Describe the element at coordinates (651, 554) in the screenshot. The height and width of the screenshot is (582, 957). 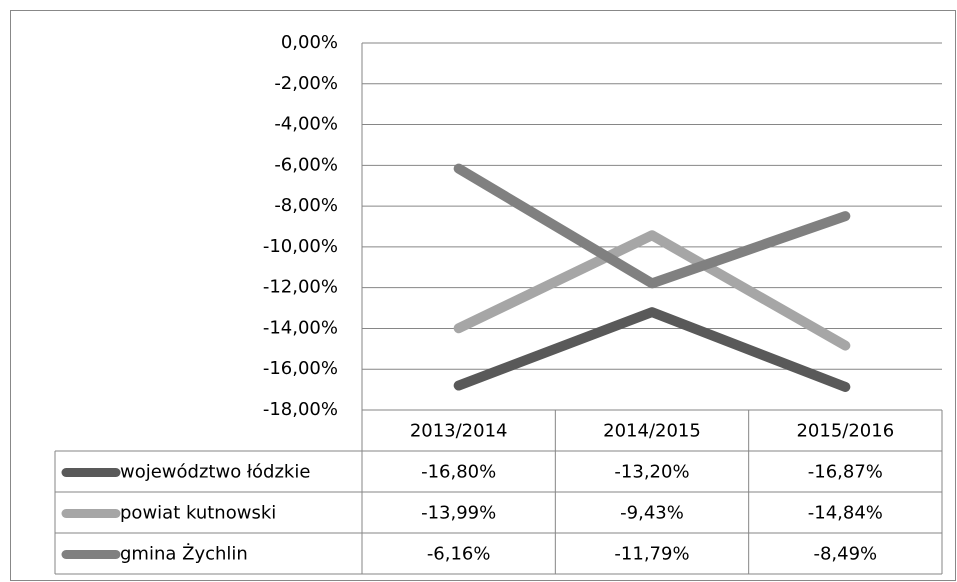
I see `data-label: -11,79%` at that location.